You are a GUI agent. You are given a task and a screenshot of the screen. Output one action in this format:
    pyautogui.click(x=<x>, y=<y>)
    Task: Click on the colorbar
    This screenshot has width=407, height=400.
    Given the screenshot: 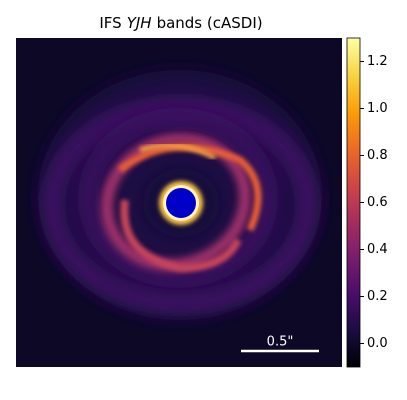 What is the action you would take?
    pyautogui.click(x=353, y=202)
    